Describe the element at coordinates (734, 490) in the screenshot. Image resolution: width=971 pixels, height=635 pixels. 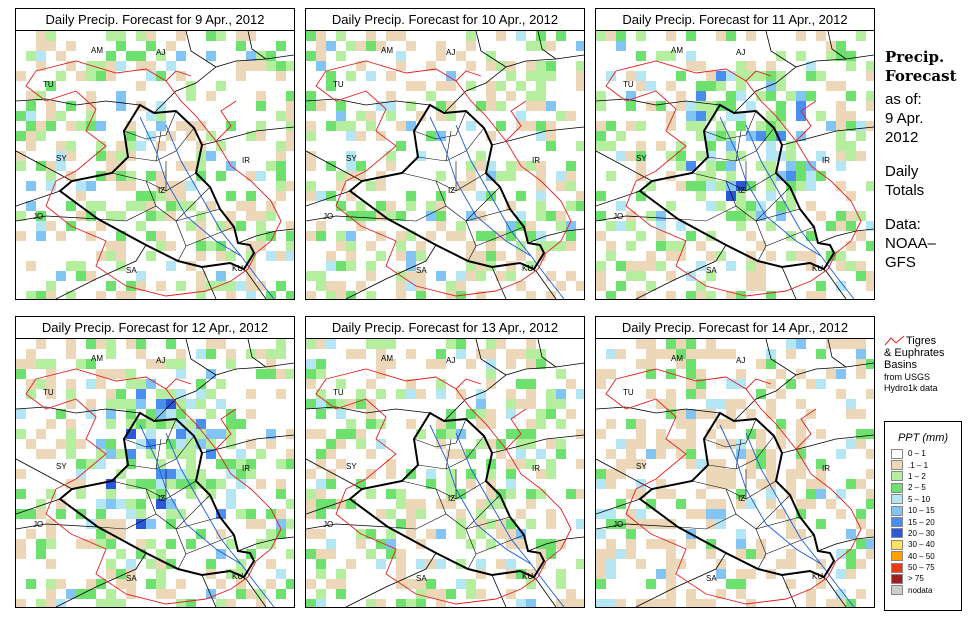
I see `province-border` at that location.